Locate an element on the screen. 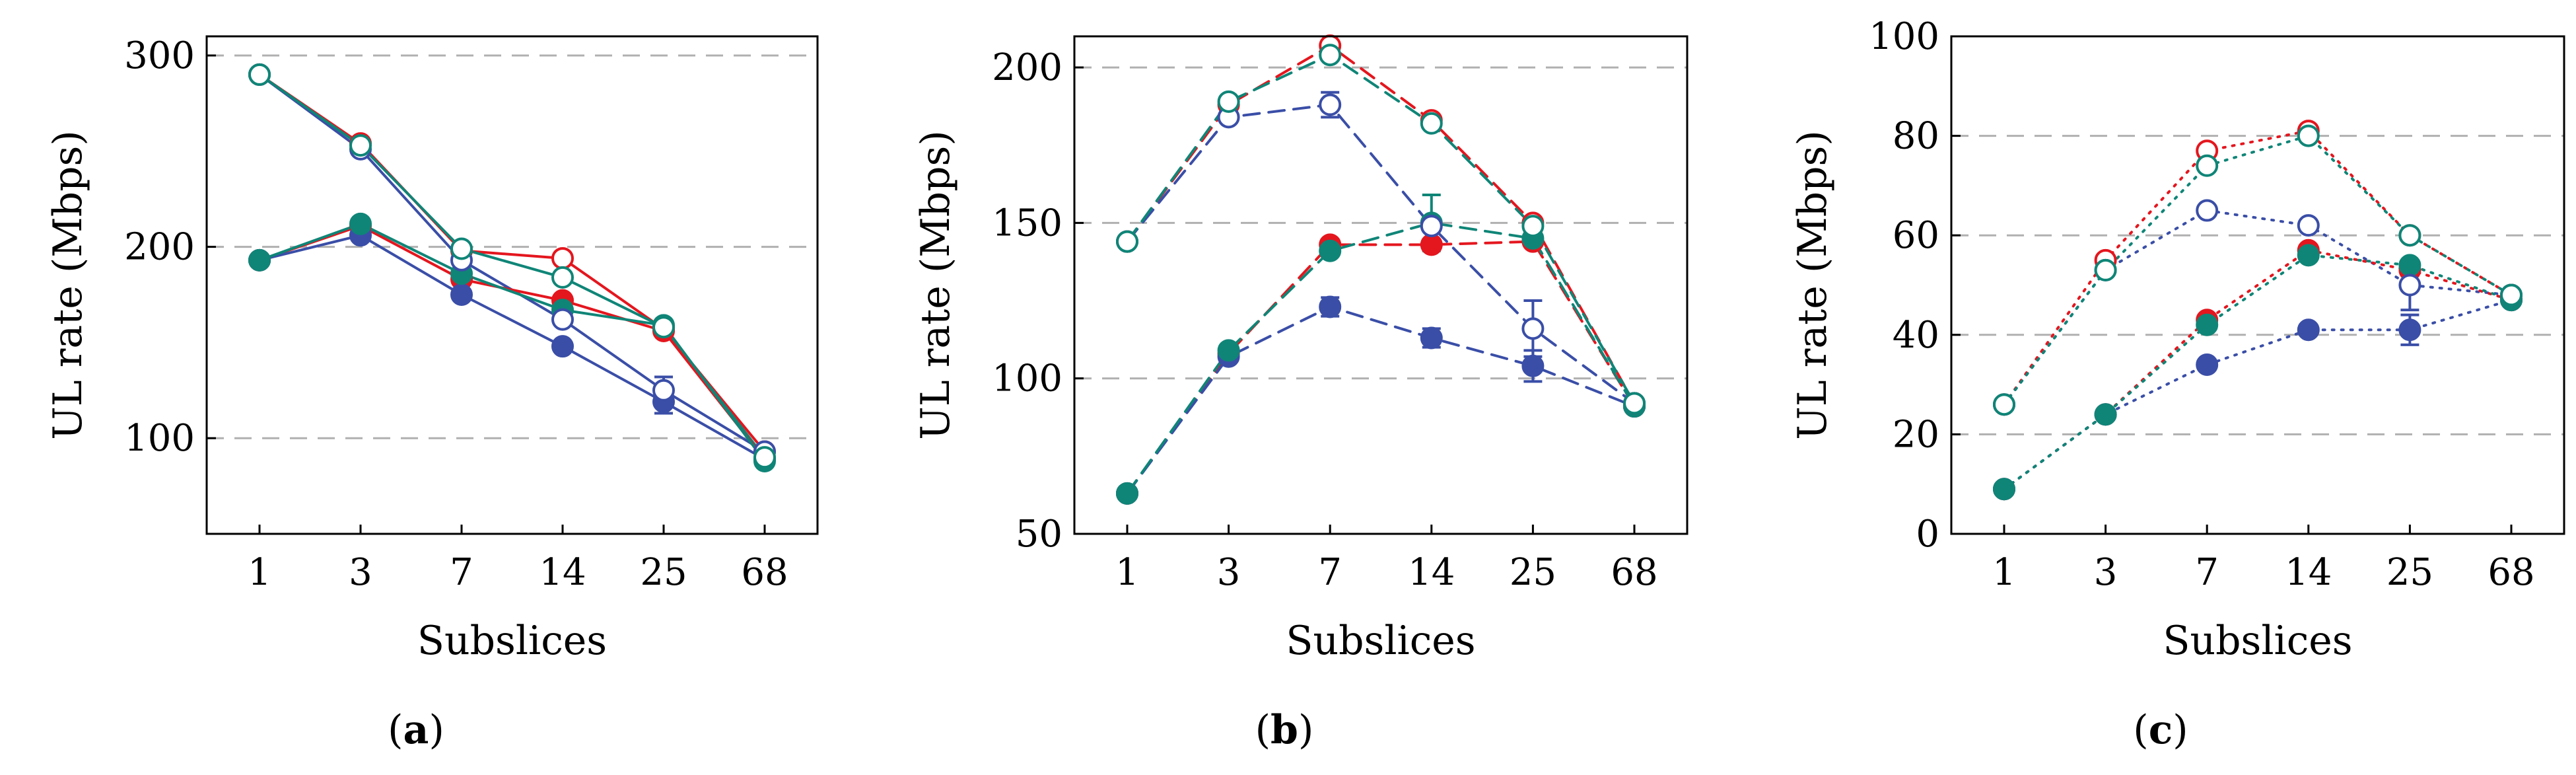 This screenshot has width=2576, height=775. panel-b-ytick-label: 150 is located at coordinates (1027, 223).